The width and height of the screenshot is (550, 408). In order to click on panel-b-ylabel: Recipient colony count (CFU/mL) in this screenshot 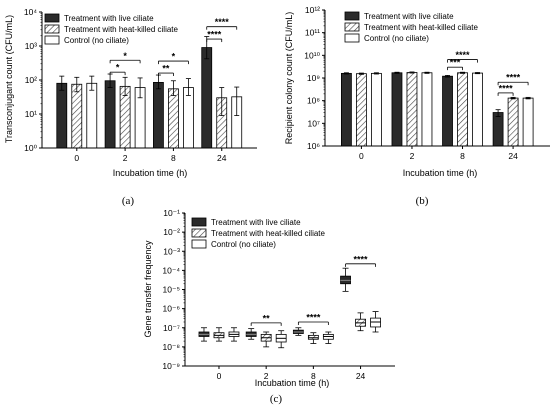, I will do `click(289, 78)`.